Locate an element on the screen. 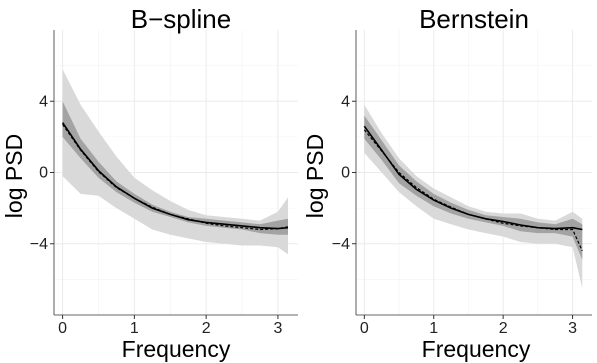 The height and width of the screenshot is (363, 597). panel-title: Bernstein is located at coordinates (474, 19).